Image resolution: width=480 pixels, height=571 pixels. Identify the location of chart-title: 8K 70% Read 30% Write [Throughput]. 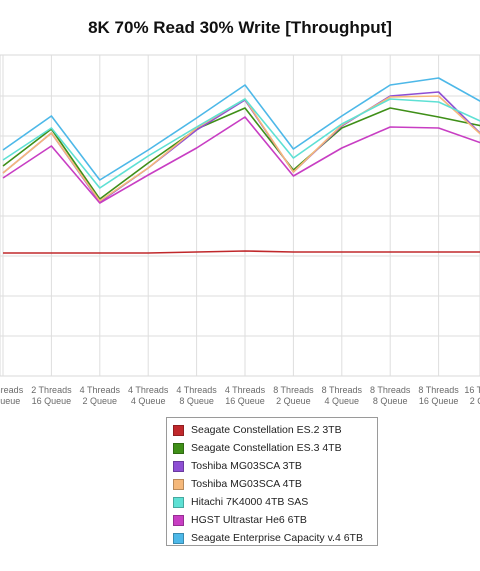
(240, 27).